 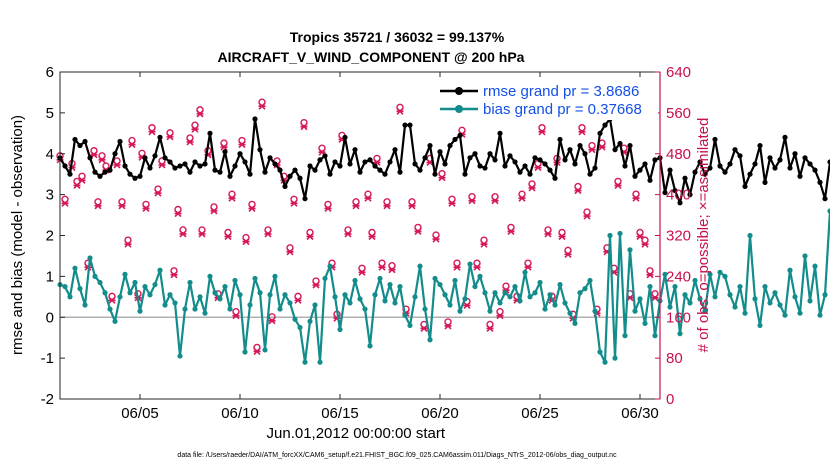 What do you see at coordinates (670, 399) in the screenshot?
I see `y-right-tick-label: 0` at bounding box center [670, 399].